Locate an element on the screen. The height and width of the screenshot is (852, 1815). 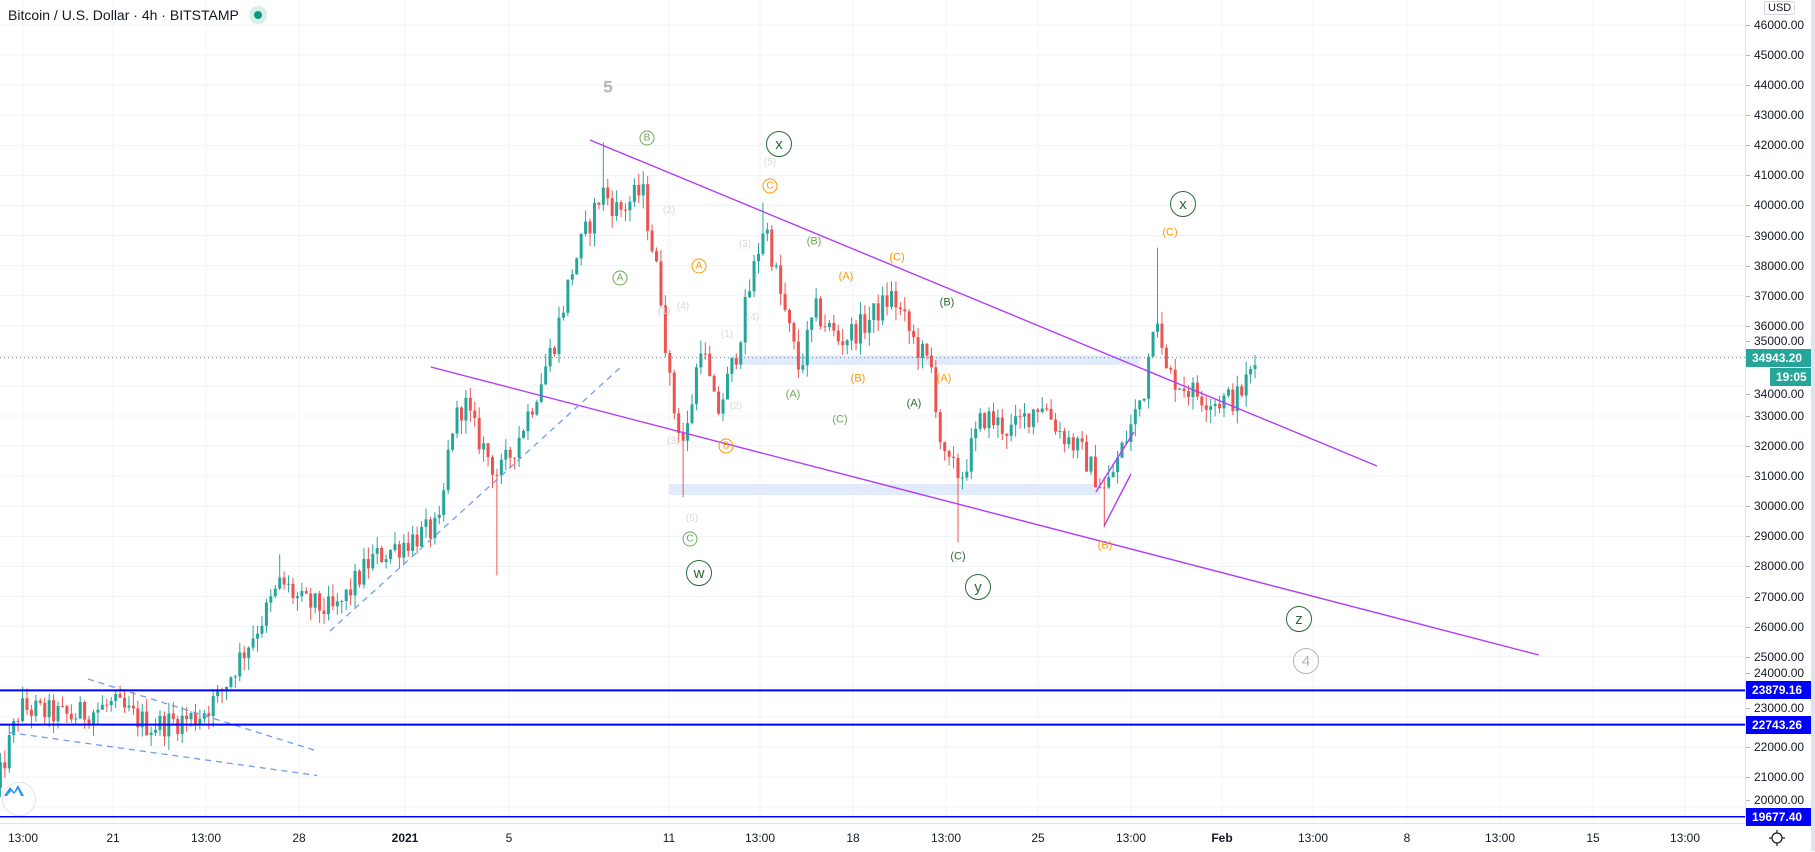
tradingview-logo-icon is located at coordinates (19, 799).